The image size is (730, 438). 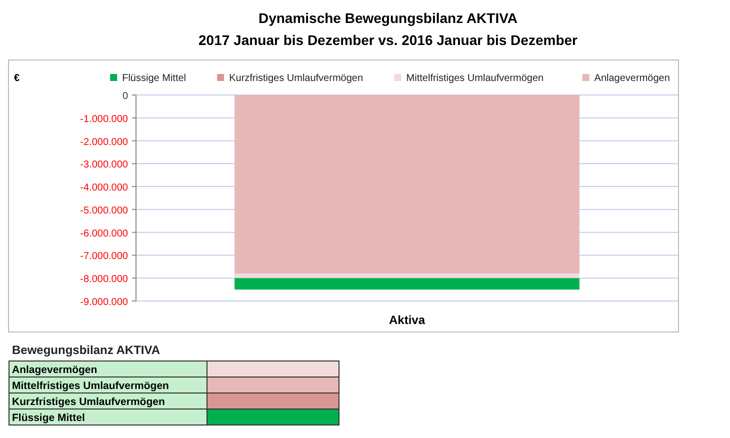 I want to click on legend-label: Kurzfristiges Umlaufvermögen, so click(x=296, y=78).